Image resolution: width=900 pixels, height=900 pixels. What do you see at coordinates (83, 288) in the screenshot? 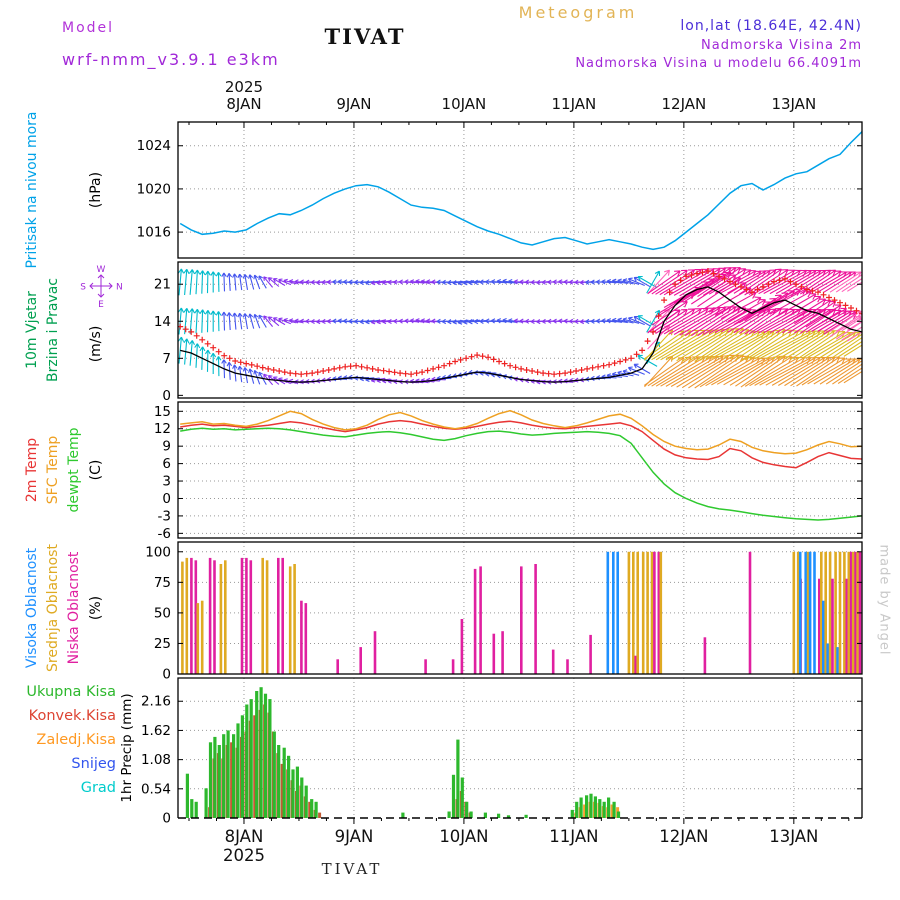
I see `compass-letter: S` at bounding box center [83, 288].